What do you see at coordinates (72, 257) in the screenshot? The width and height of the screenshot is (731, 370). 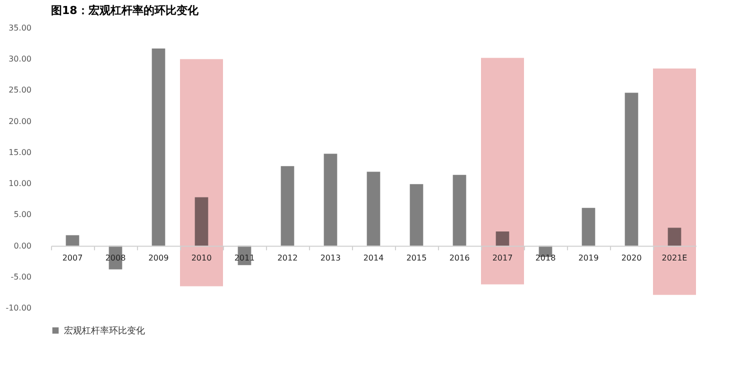 I see `x-tick-label: 2007` at bounding box center [72, 257].